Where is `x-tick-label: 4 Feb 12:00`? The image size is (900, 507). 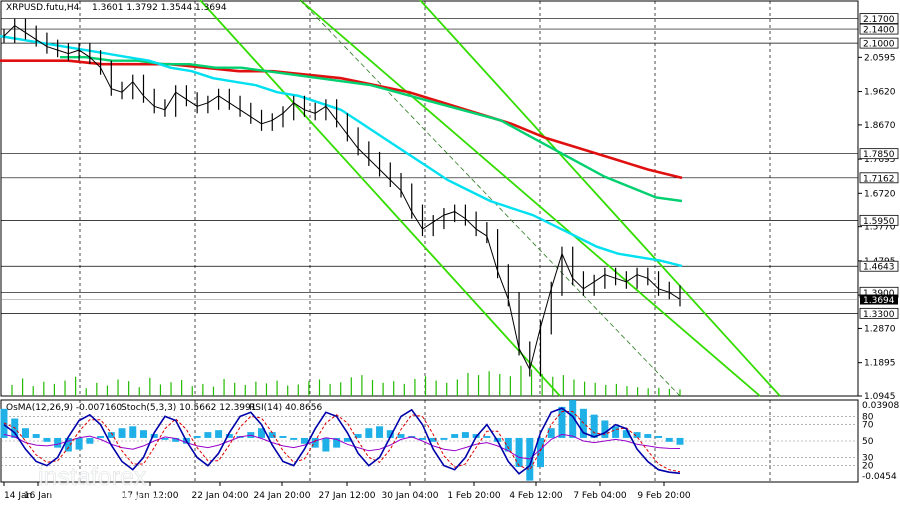 x-tick-label: 4 Feb 12:00 is located at coordinates (536, 496).